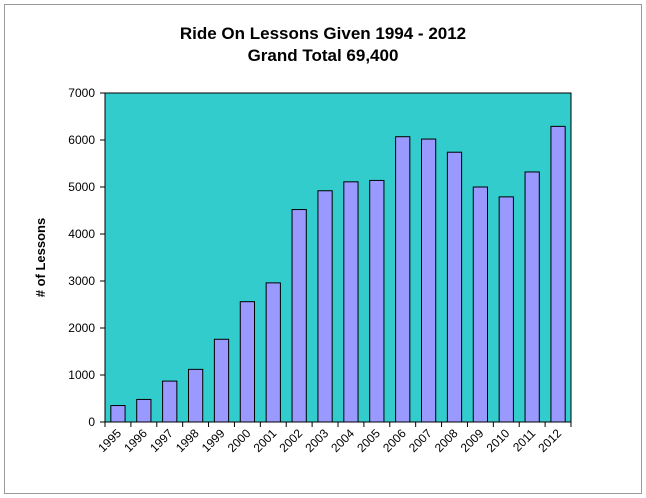 This screenshot has height=498, width=646. What do you see at coordinates (273, 352) in the screenshot?
I see `bar-2001` at bounding box center [273, 352].